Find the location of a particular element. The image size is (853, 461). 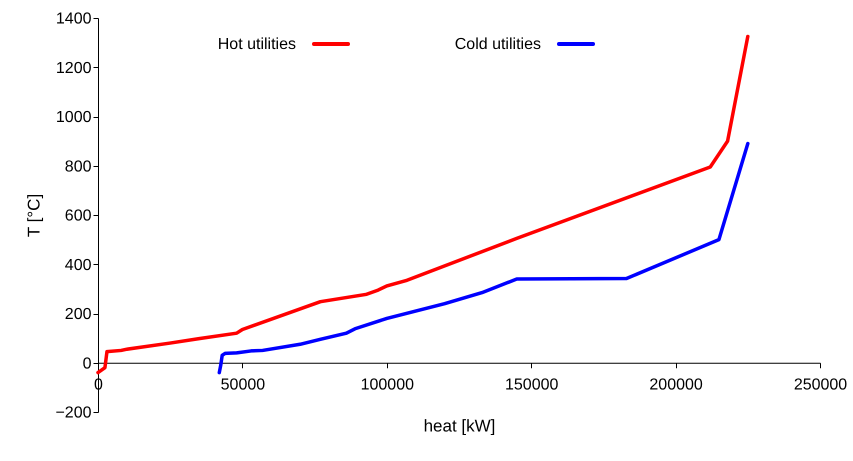

legend-label: Cold utilities is located at coordinates (497, 44).